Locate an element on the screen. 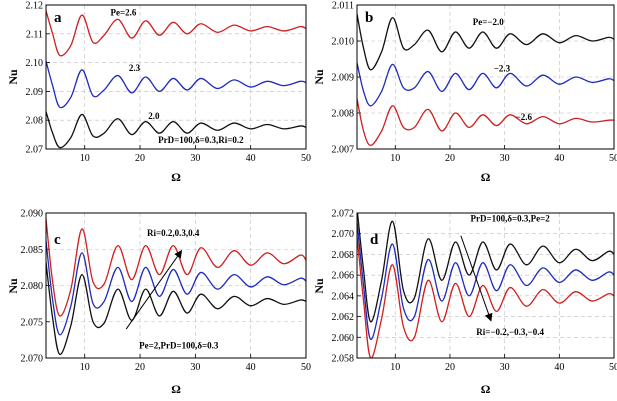  y-tick-label: 2.08 is located at coordinates (35, 121).